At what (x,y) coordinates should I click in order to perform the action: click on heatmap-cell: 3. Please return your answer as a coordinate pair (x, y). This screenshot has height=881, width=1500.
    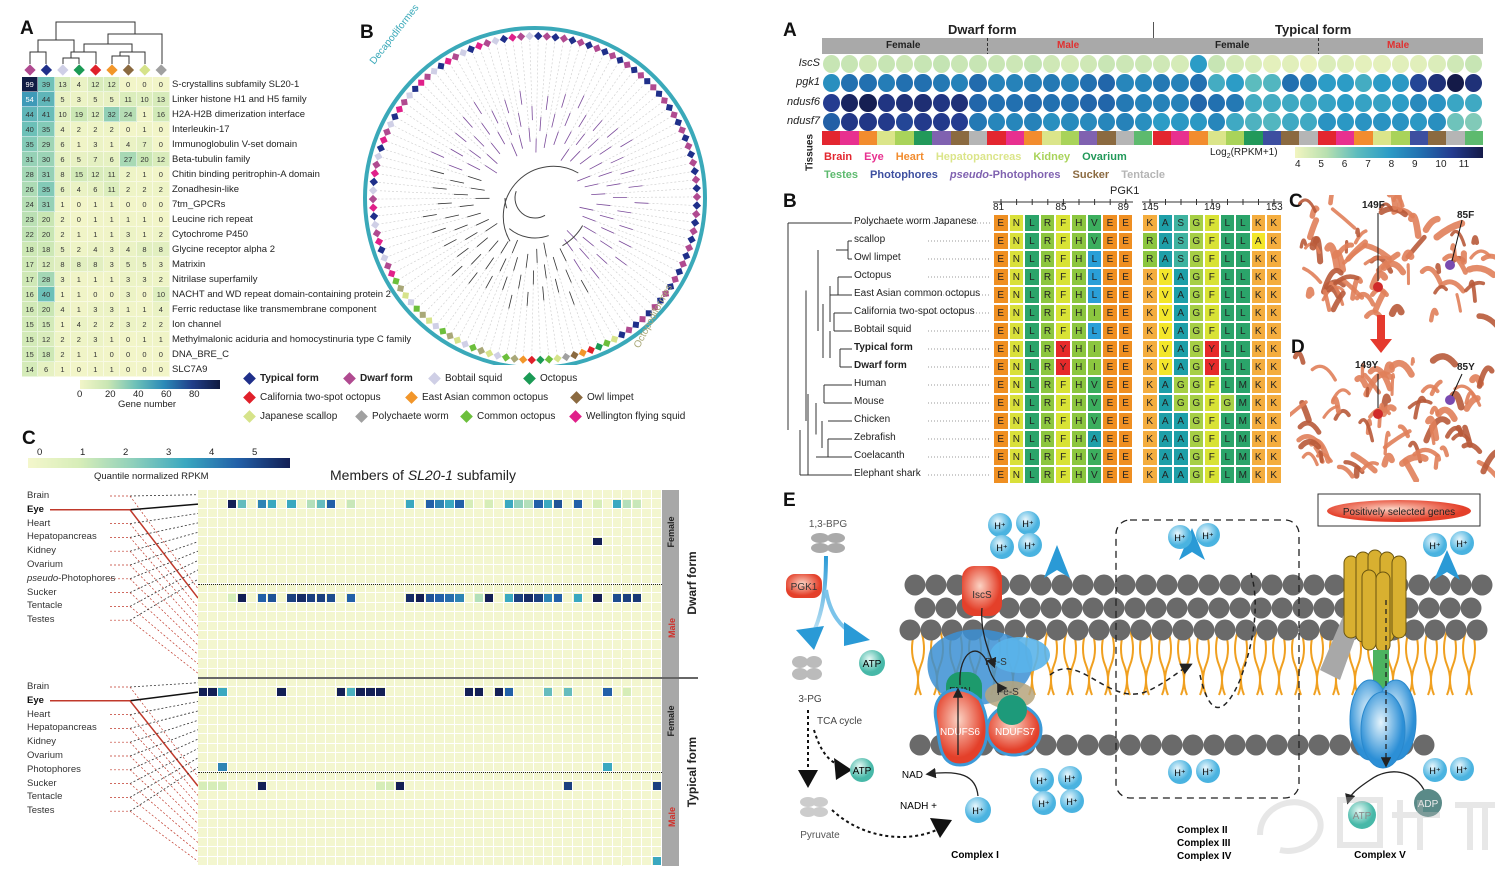
    Looking at the image, I should click on (128, 234).